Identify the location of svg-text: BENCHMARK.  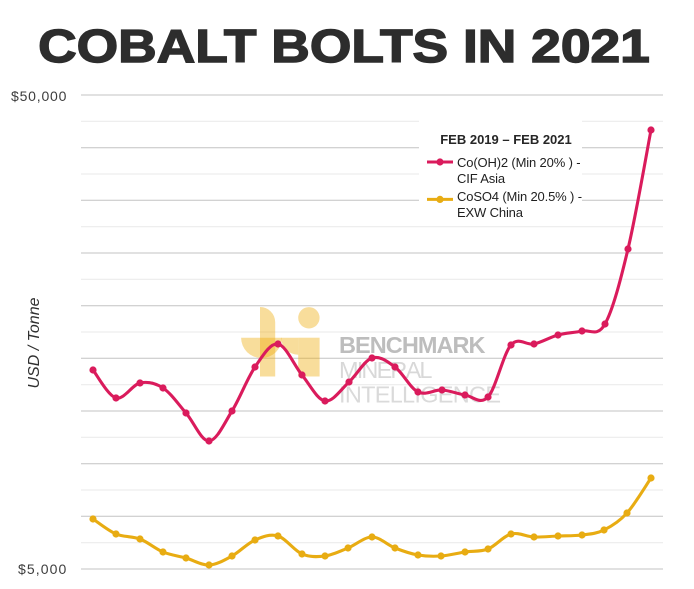
(412, 345).